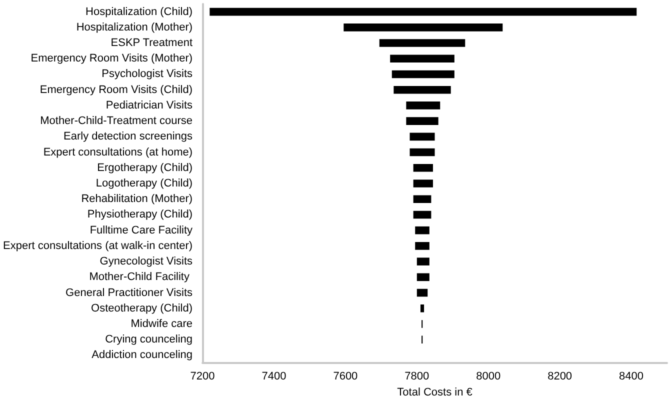  I want to click on y-tick-label: Mother-Child-Treatment course, so click(116, 121).